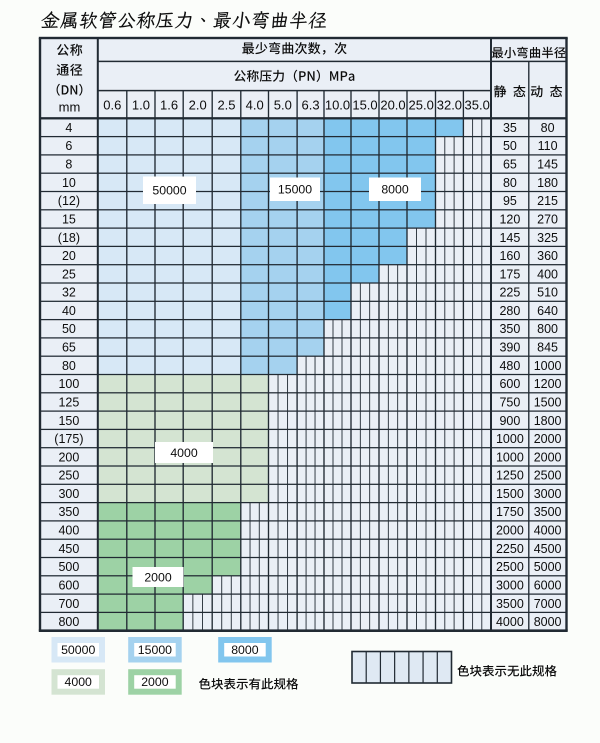 This screenshot has width=600, height=743. Describe the element at coordinates (510, 549) in the screenshot. I see `svg-text: 2250` at that location.